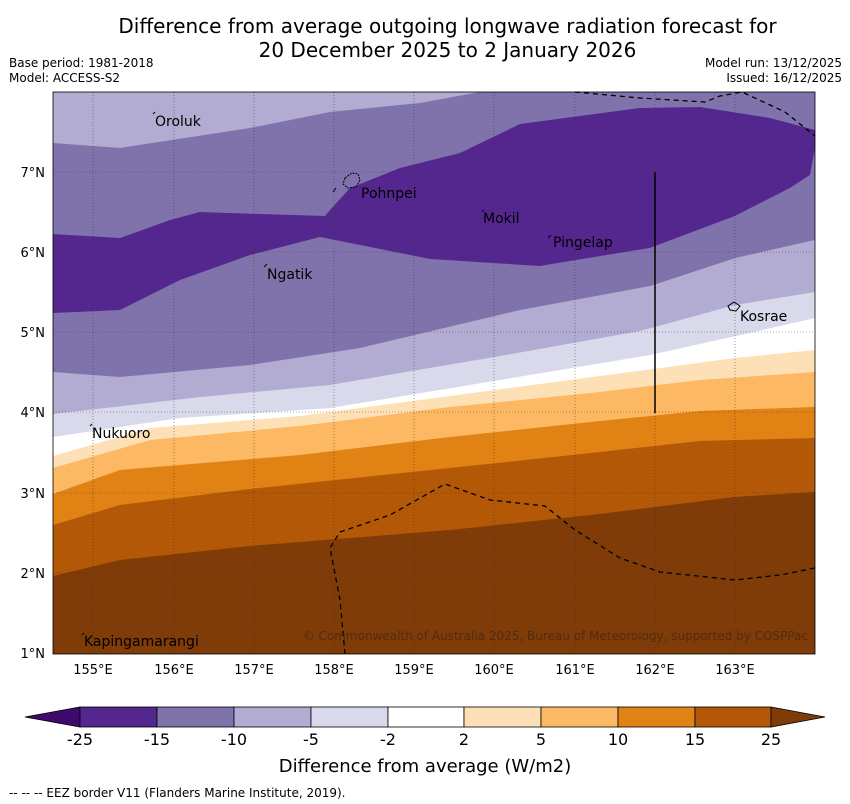 The height and width of the screenshot is (804, 850). Describe the element at coordinates (174, 670) in the screenshot. I see `lon-tick: 156°E` at that location.